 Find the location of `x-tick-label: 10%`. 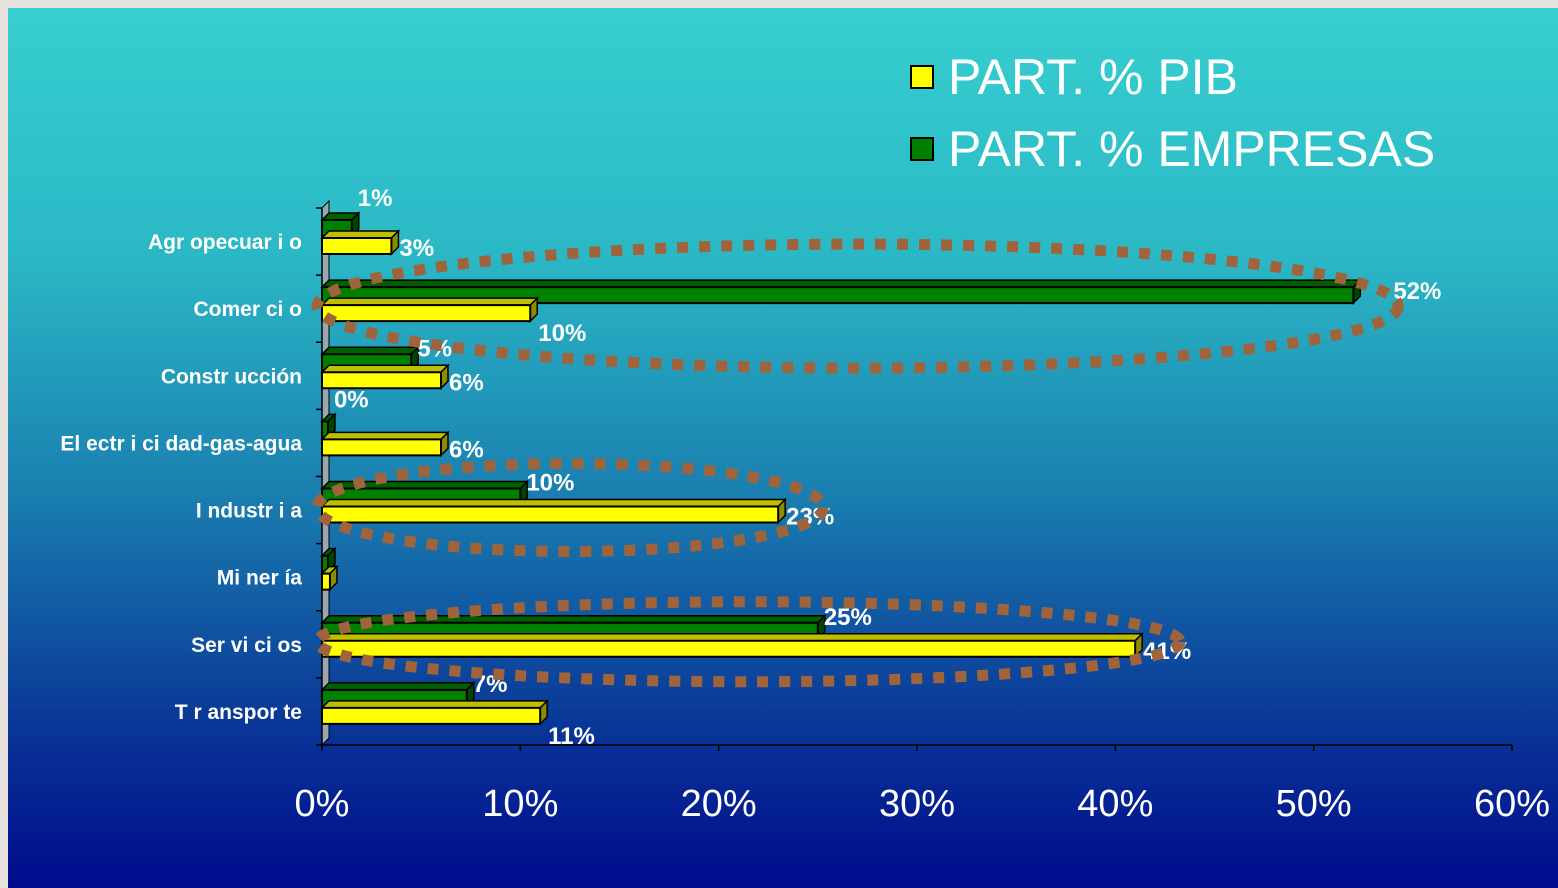

x-tick-label: 10% is located at coordinates (520, 804).